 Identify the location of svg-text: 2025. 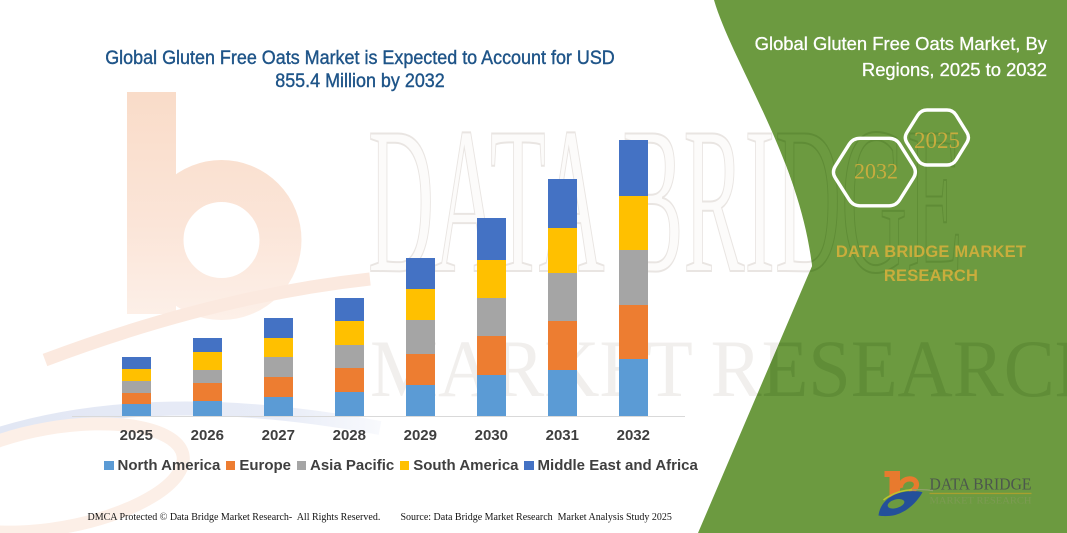
(937, 140).